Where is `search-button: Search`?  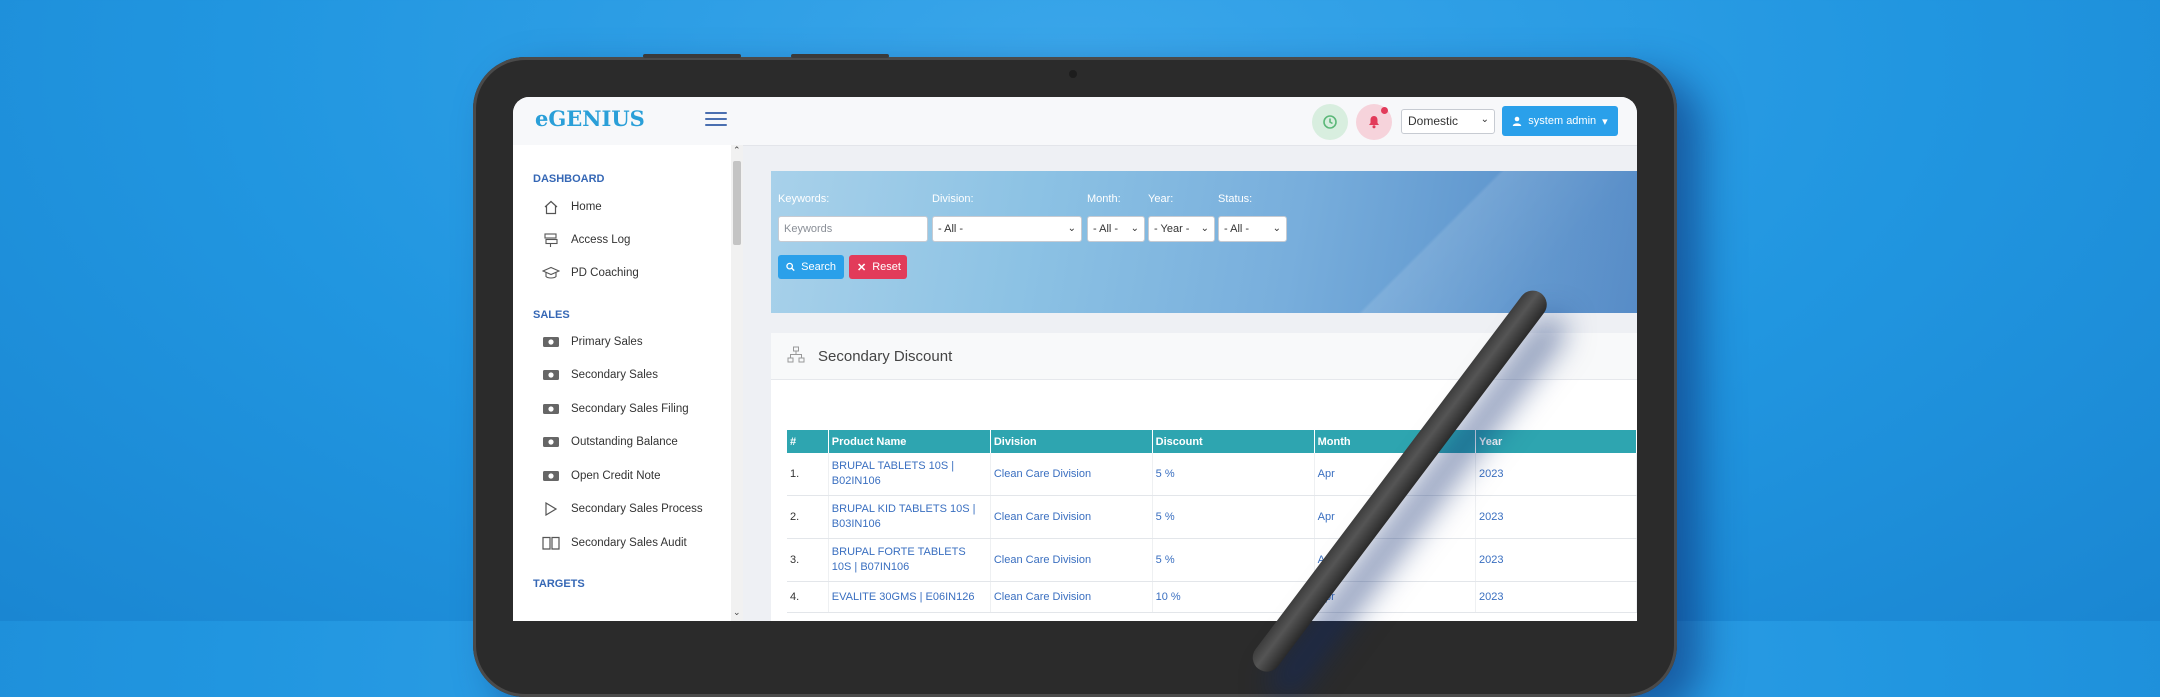 search-button: Search is located at coordinates (811, 267).